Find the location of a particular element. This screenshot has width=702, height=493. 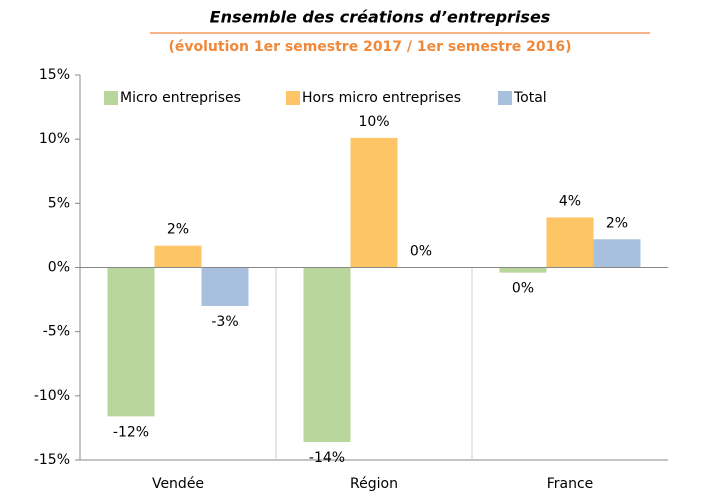

y-tick-label: 0% is located at coordinates (59, 268).